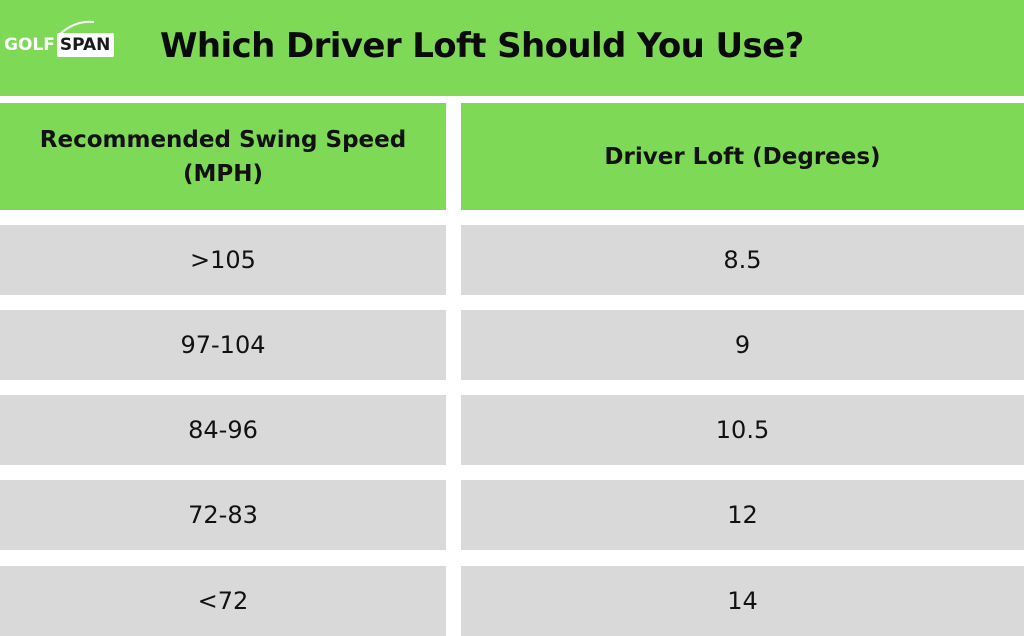  I want to click on logo-text: GOLF SPAN, so click(59, 45).